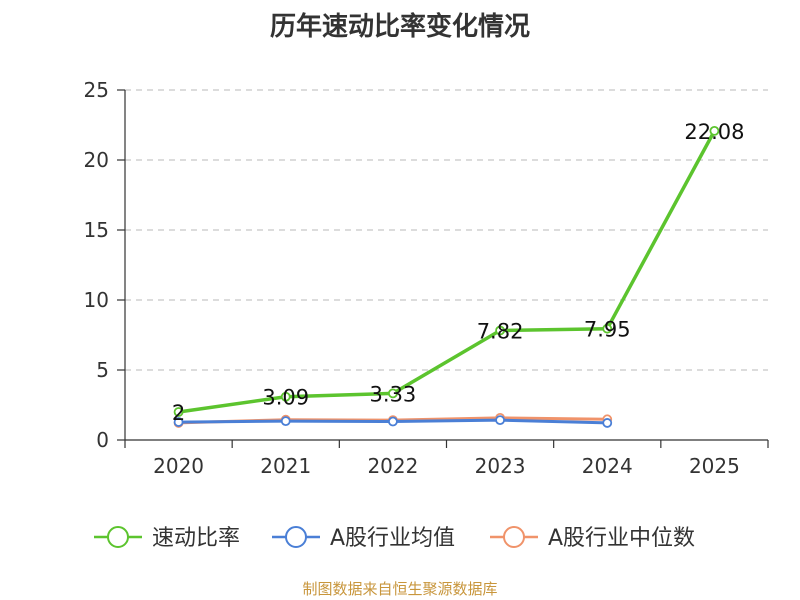 Image resolution: width=800 pixels, height=600 pixels. I want to click on data-label: 7.82, so click(500, 332).